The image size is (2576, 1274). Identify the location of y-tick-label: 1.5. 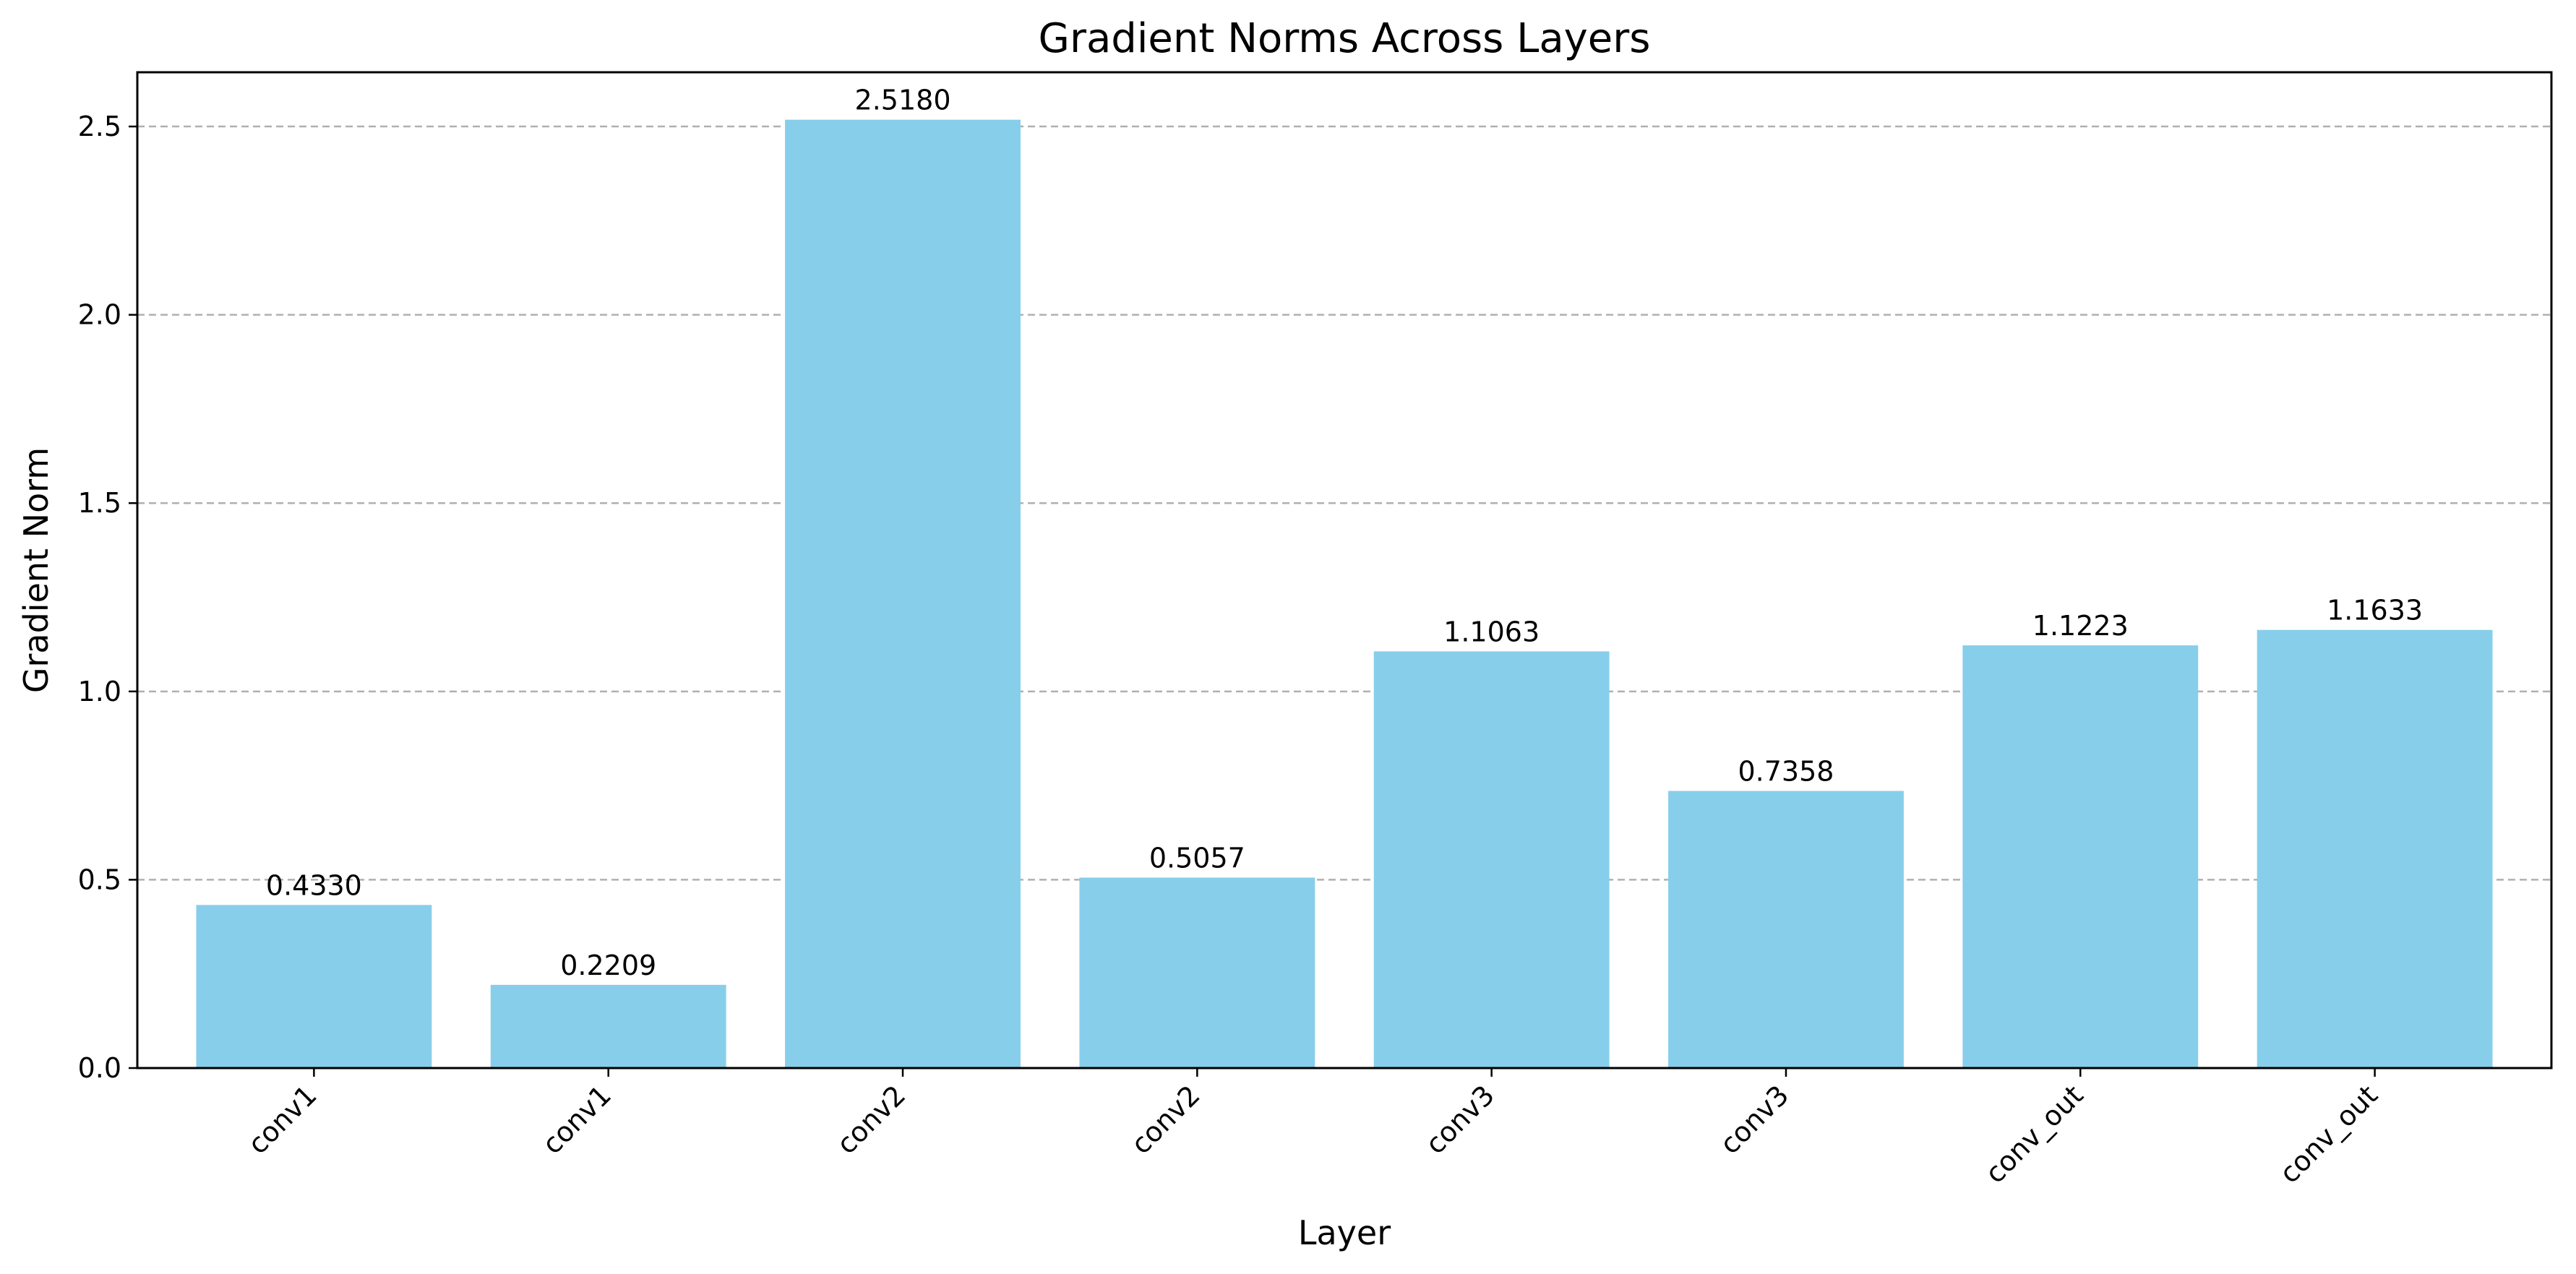
(100, 503).